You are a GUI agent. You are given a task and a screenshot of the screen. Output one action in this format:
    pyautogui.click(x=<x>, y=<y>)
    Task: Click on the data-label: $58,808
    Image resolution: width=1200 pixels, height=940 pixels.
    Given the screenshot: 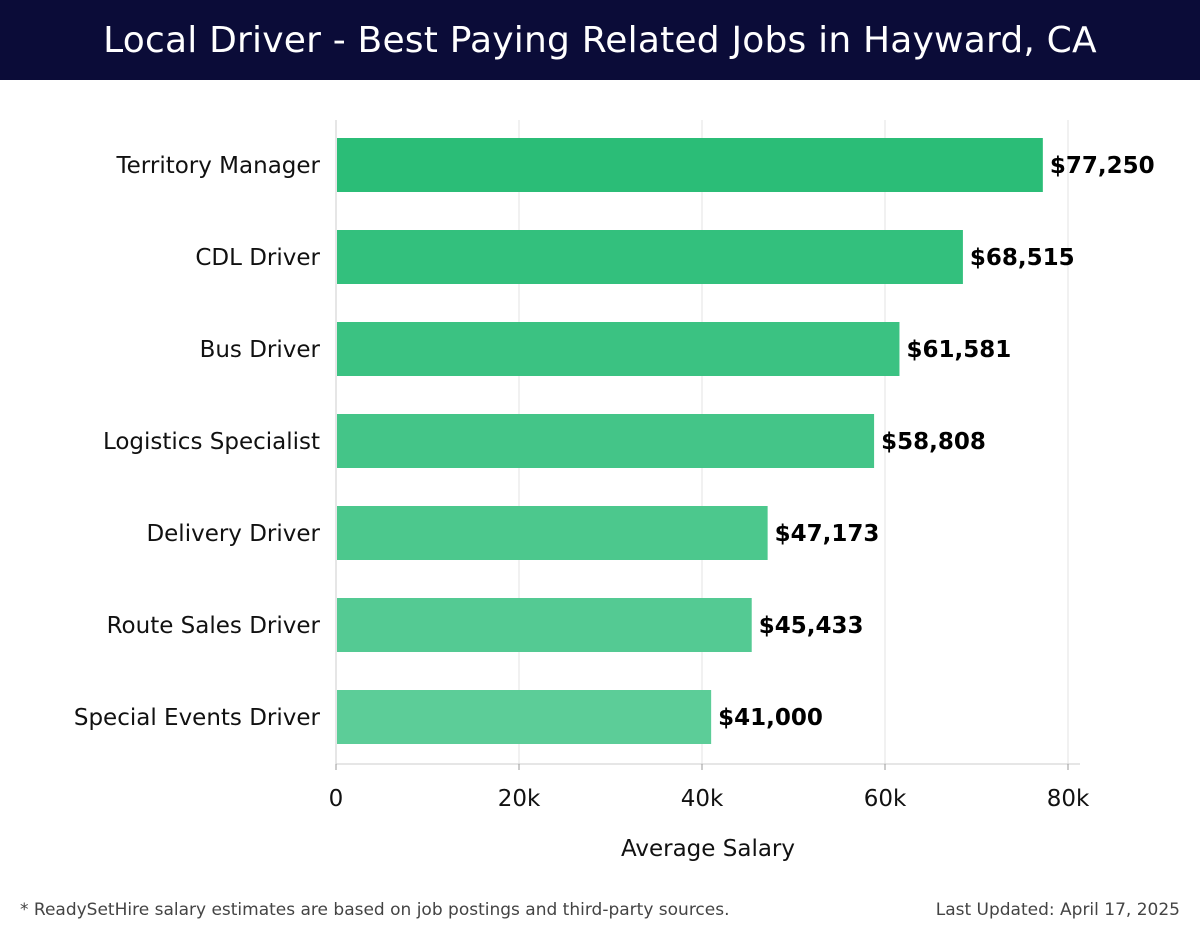 What is the action you would take?
    pyautogui.click(x=933, y=442)
    